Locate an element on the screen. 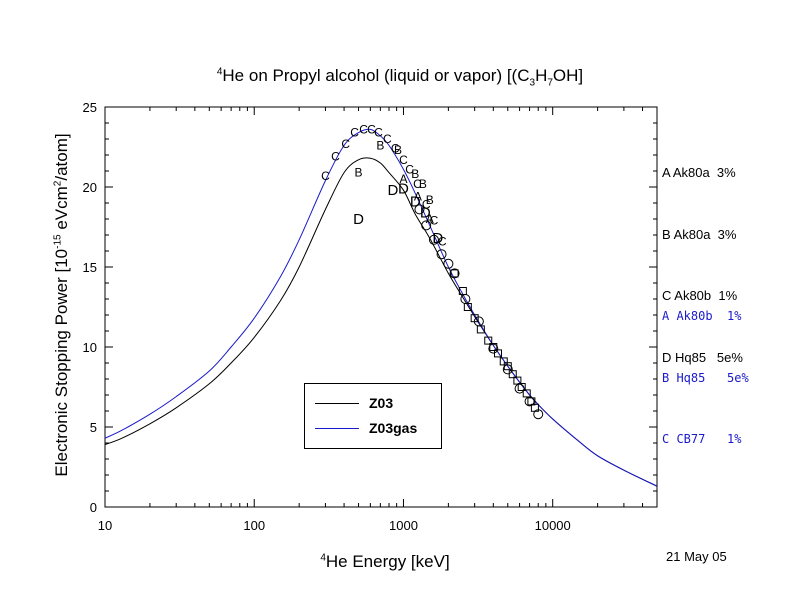 The image size is (800, 600). x-axis-label: 4He Energy [keV] is located at coordinates (384, 562).